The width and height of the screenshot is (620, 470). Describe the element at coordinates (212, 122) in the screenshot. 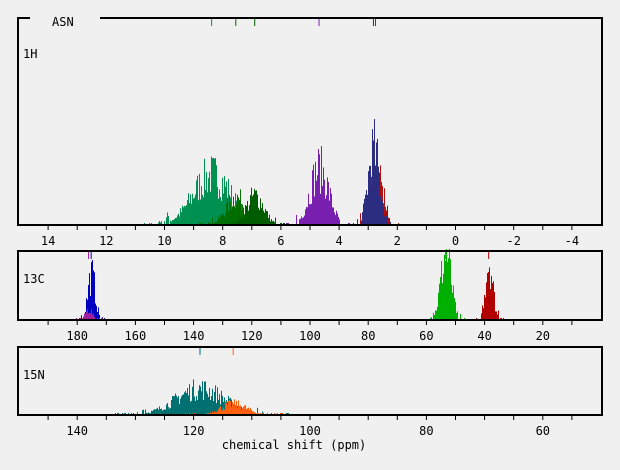

I see `series-H` at that location.